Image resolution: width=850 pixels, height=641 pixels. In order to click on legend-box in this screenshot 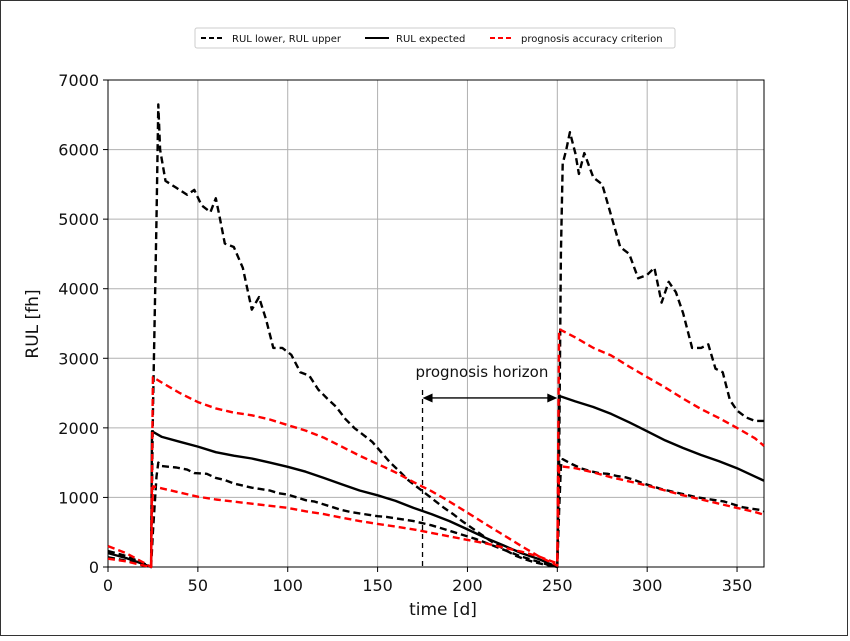, I will do `click(435, 38)`.